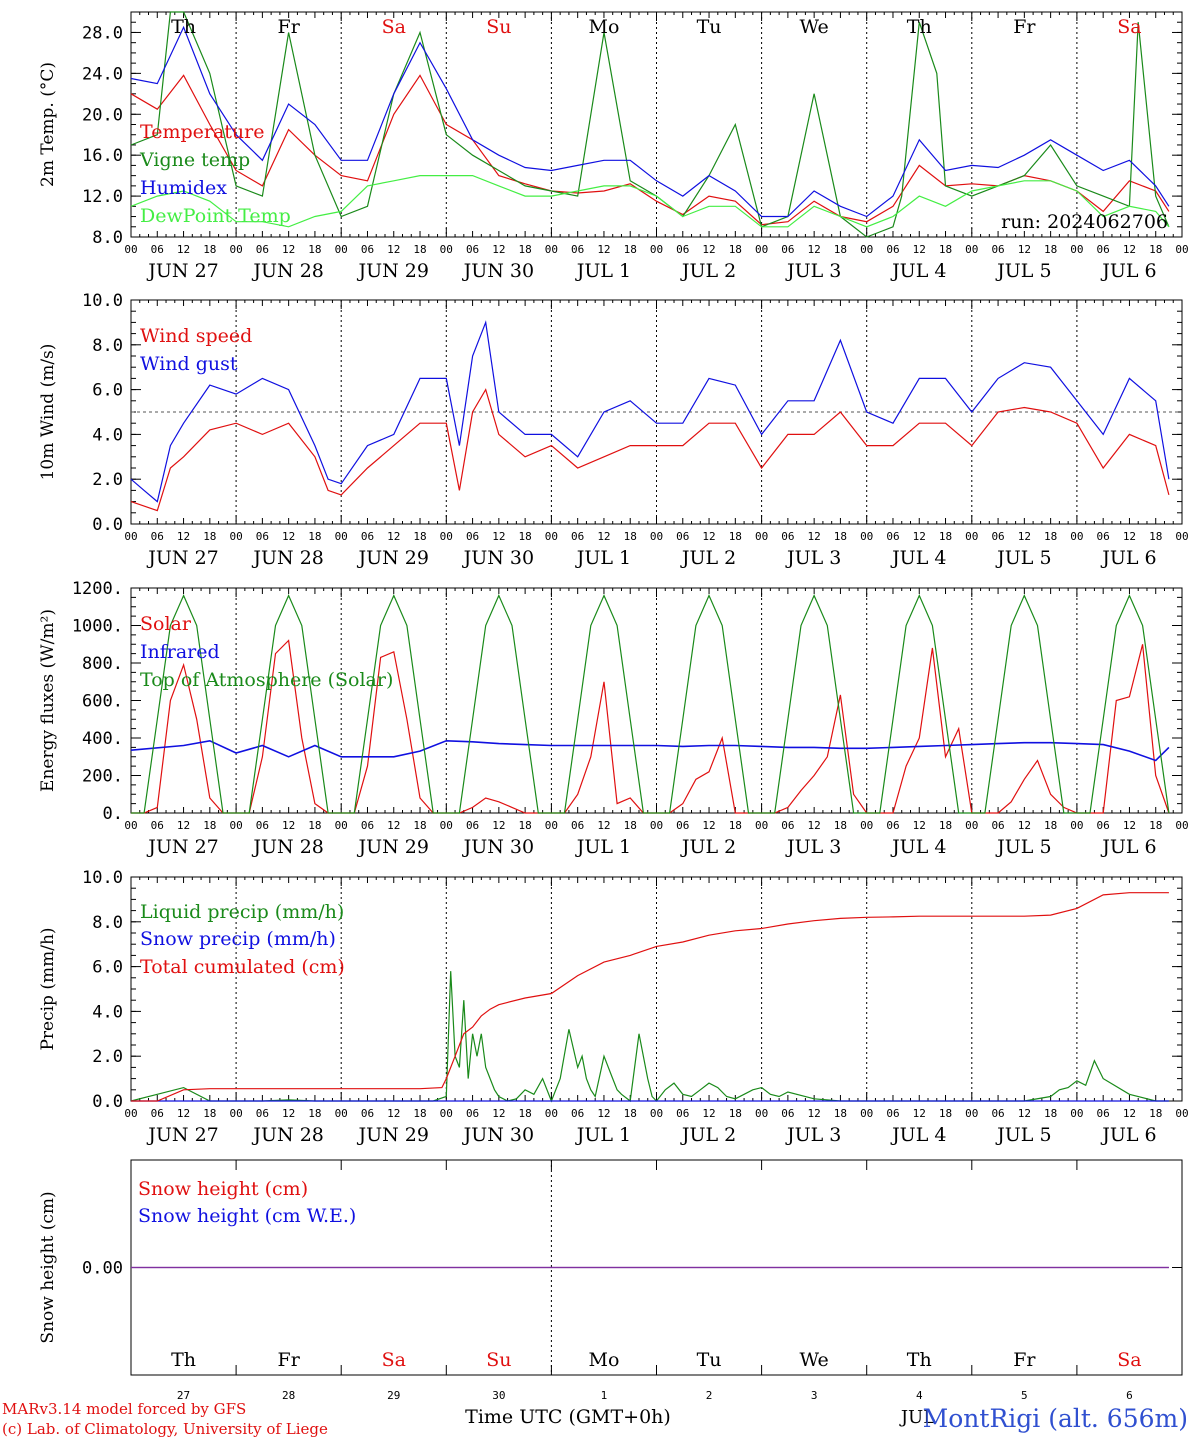 The width and height of the screenshot is (1194, 1440). I want to click on y-tick-label: 16.0, so click(102, 156).